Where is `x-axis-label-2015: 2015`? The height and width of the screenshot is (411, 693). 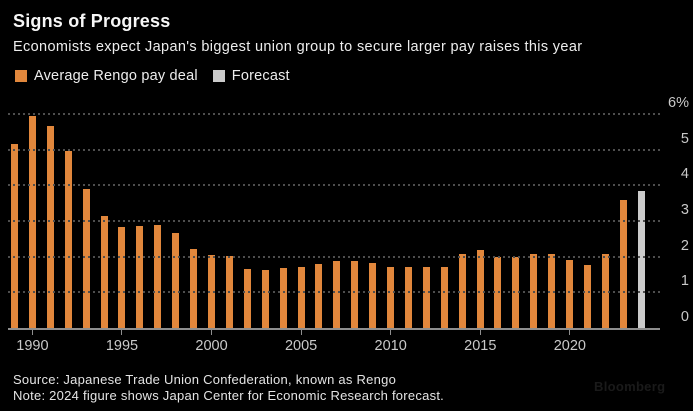 x-axis-label-2015: 2015 is located at coordinates (480, 346).